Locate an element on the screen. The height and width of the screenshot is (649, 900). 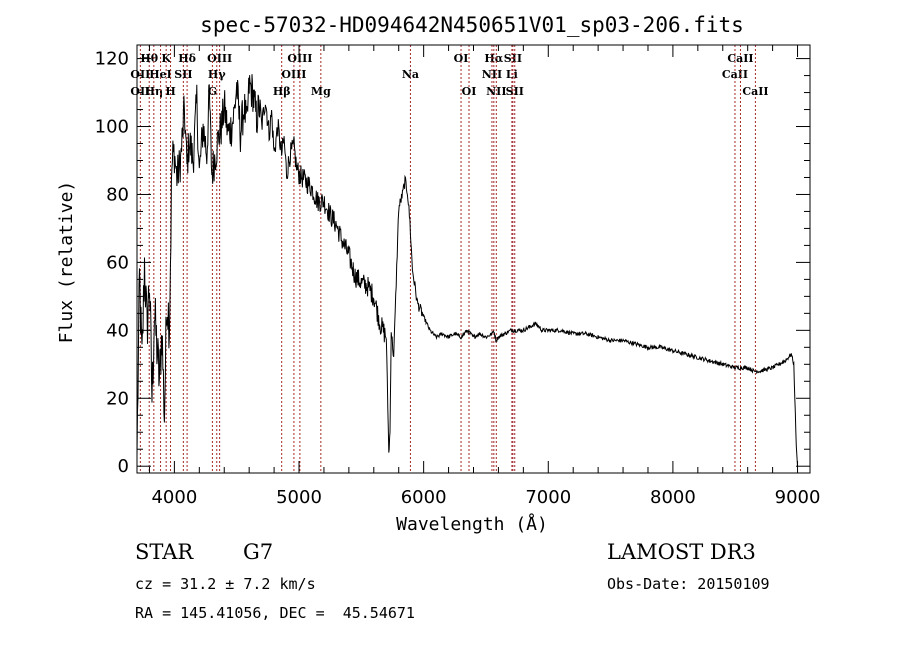
x-tick-label: 9000 is located at coordinates (798, 497).